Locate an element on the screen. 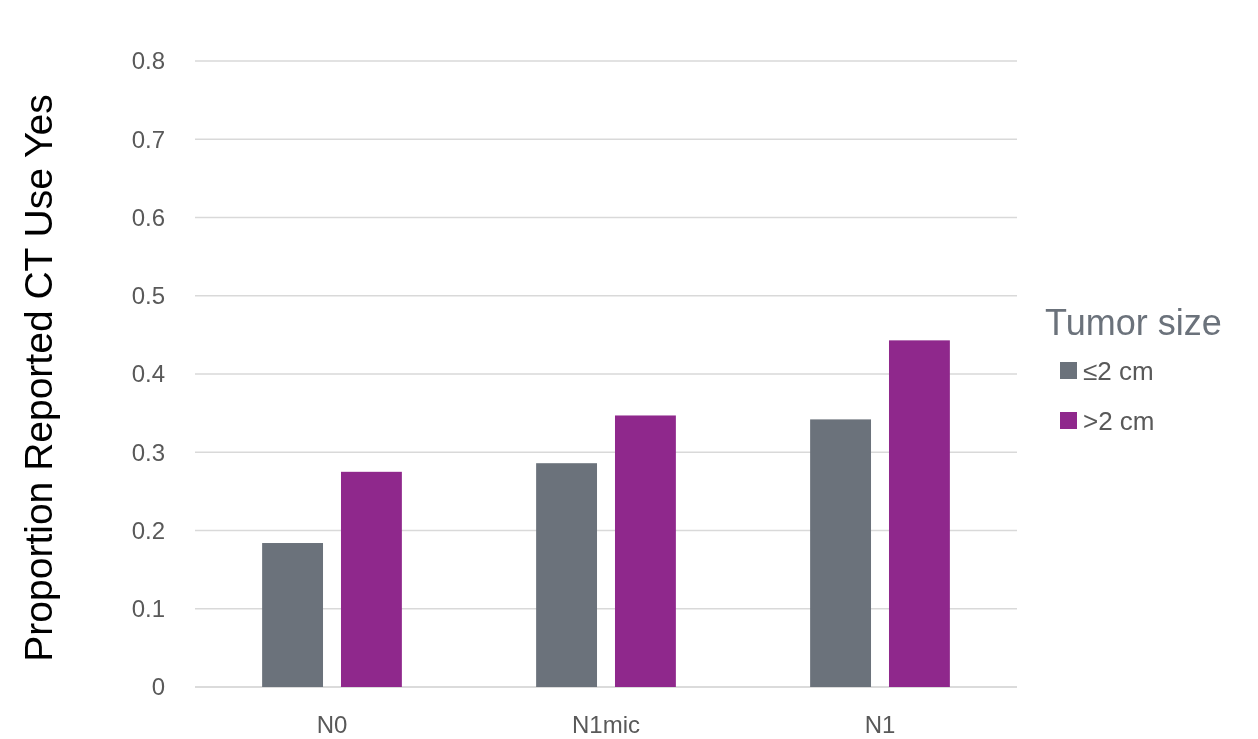 The image size is (1258, 739). y-tick-label: 0.8 is located at coordinates (148, 61).